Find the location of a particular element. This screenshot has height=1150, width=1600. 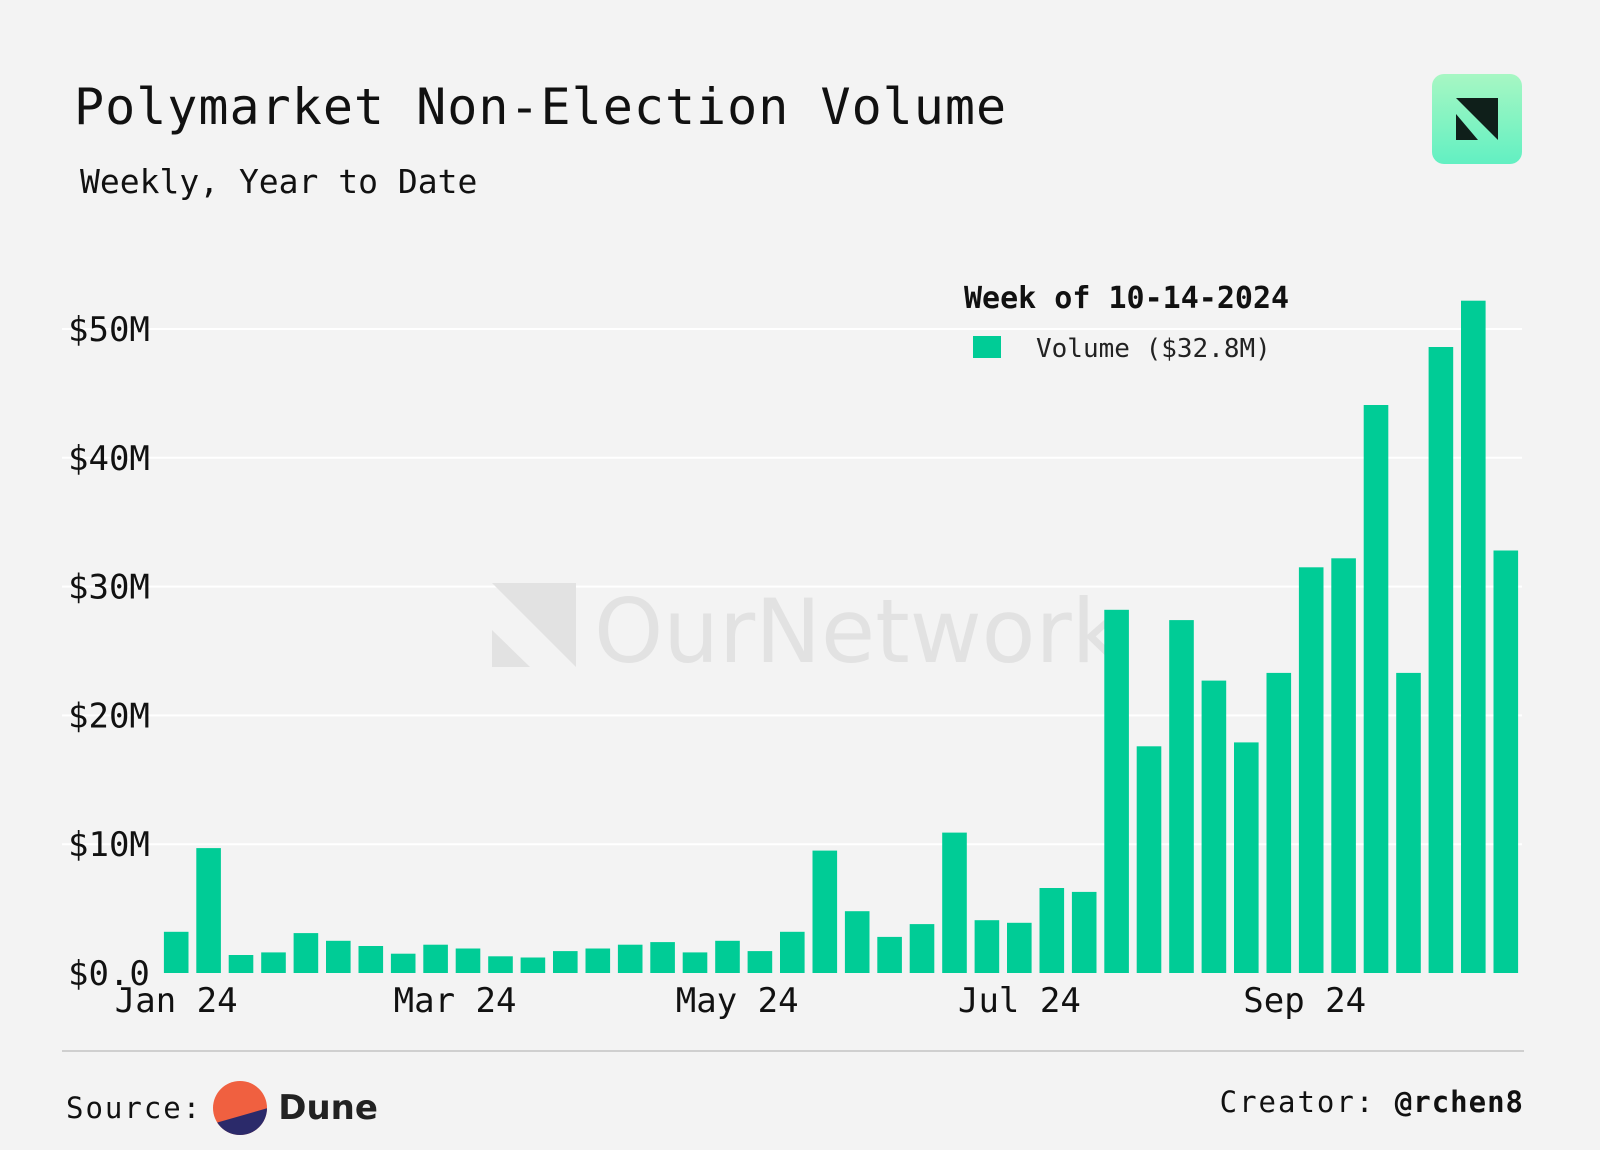

creator-attribution: Creator: @rchen8 is located at coordinates (1372, 1102).